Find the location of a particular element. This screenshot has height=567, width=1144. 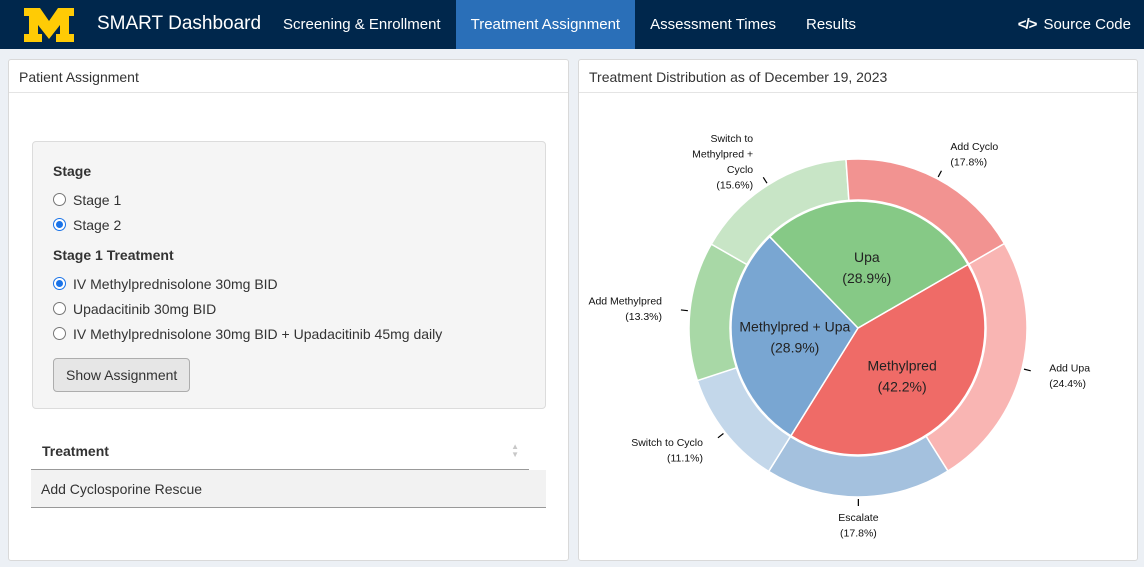

radio-label: Upadacitinib 30mg BID is located at coordinates (145, 308).